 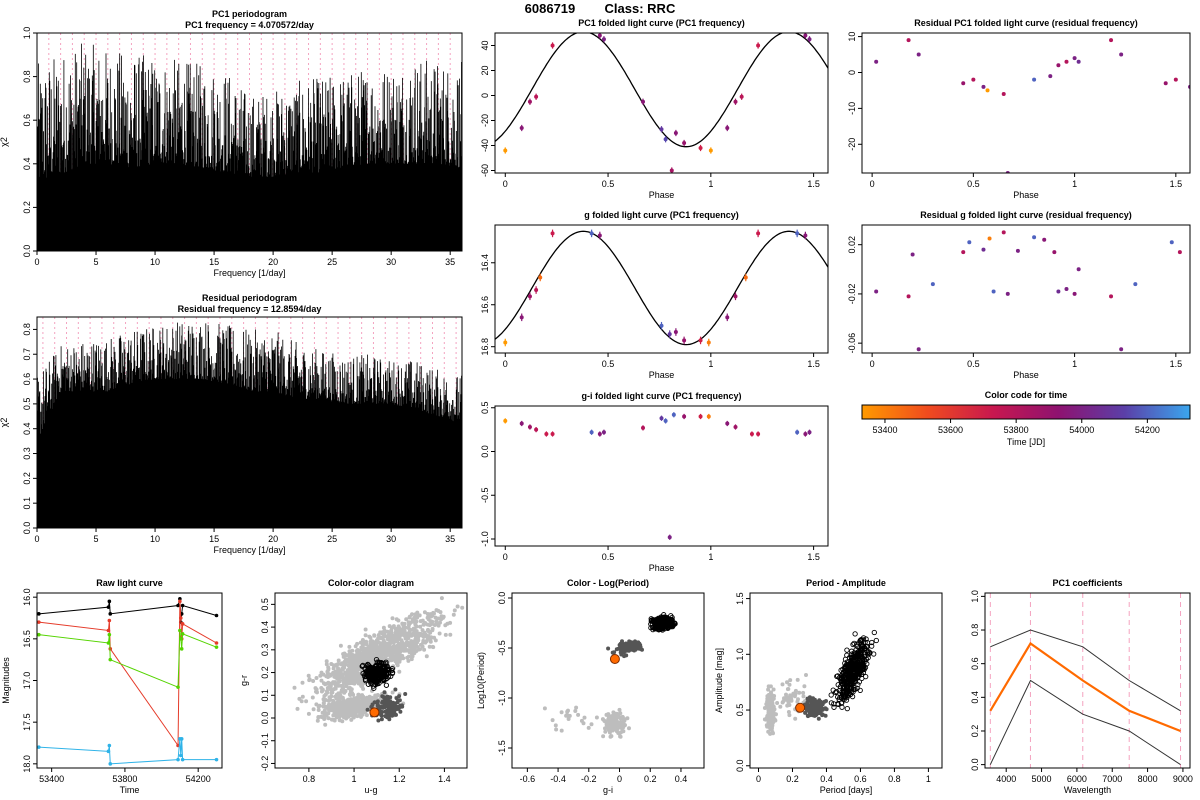 I want to click on series-line-lower, so click(x=1085, y=722).